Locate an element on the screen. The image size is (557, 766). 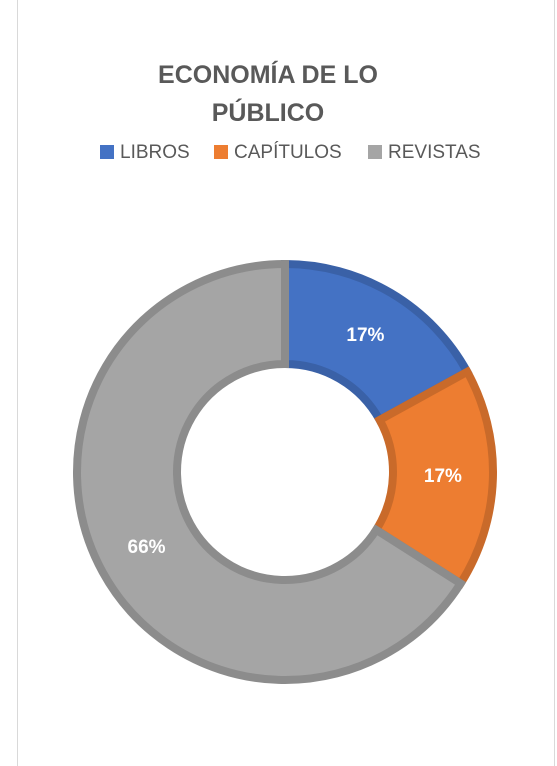
legend-label: LIBROS is located at coordinates (155, 152).